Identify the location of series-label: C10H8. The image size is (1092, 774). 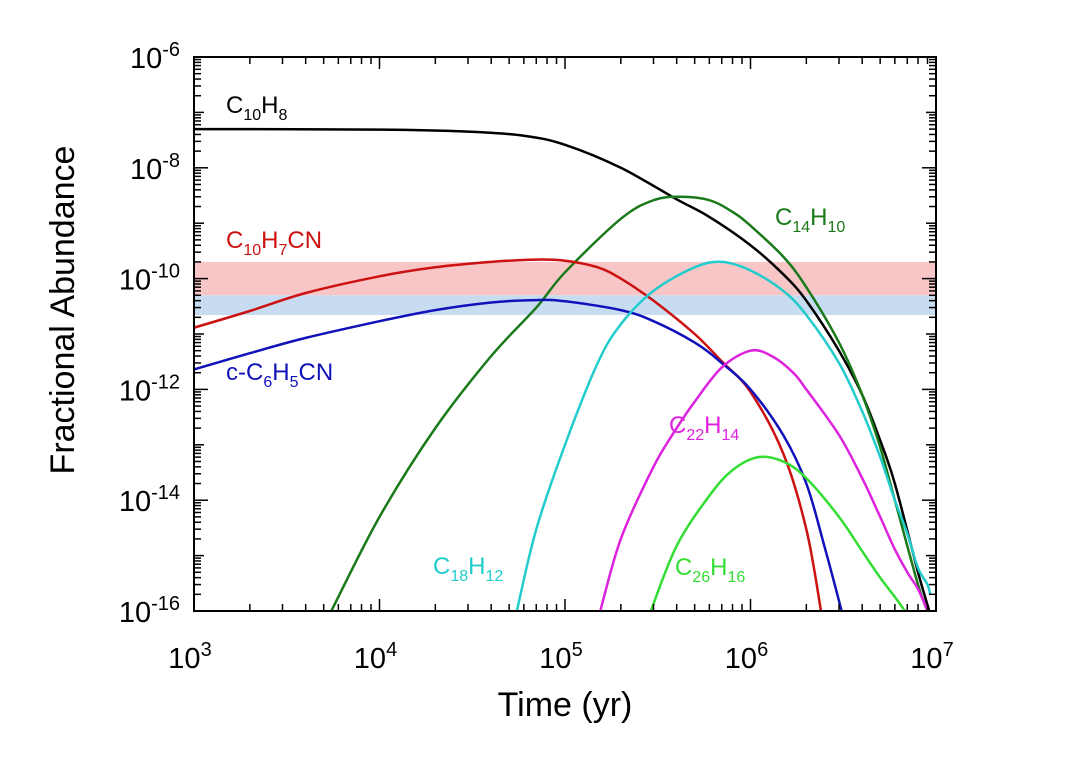
(256, 108).